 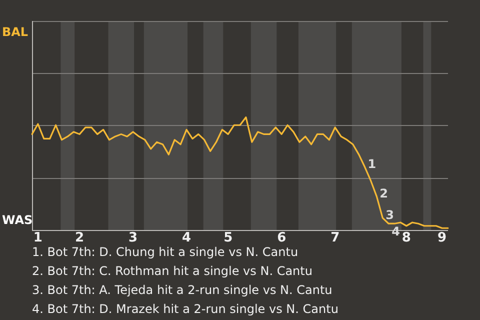 I want to click on annotation: 2, so click(x=384, y=193).